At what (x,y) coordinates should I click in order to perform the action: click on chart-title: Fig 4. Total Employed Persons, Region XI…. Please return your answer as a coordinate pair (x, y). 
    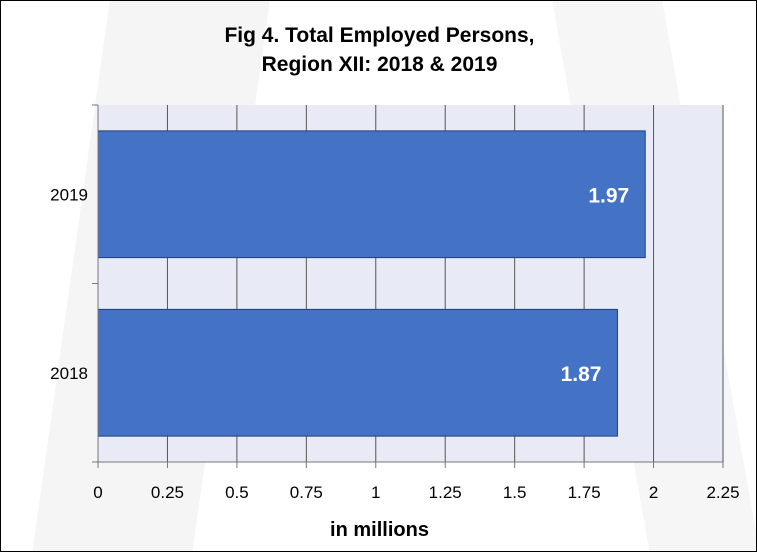
    Looking at the image, I should click on (378, 50).